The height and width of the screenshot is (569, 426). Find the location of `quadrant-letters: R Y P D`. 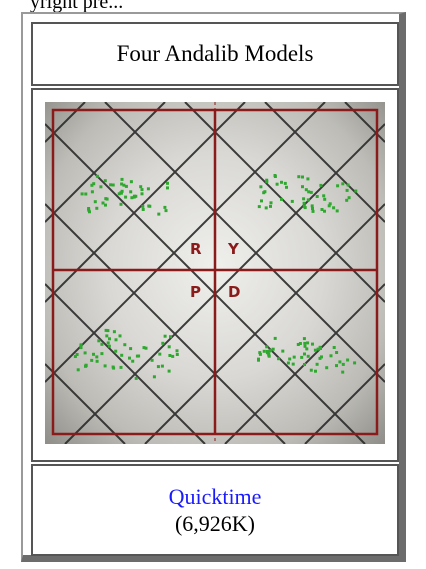

quadrant-letters: R Y P D is located at coordinates (215, 270).